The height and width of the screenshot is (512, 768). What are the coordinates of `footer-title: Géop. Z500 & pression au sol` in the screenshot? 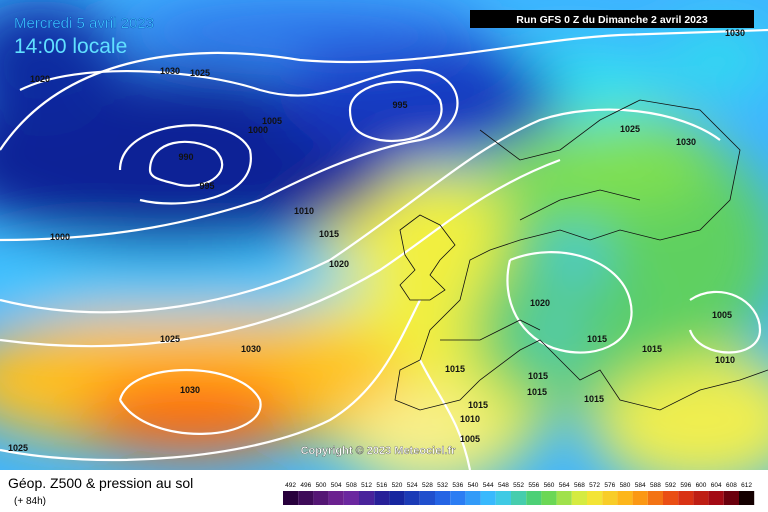 It's located at (100, 483).